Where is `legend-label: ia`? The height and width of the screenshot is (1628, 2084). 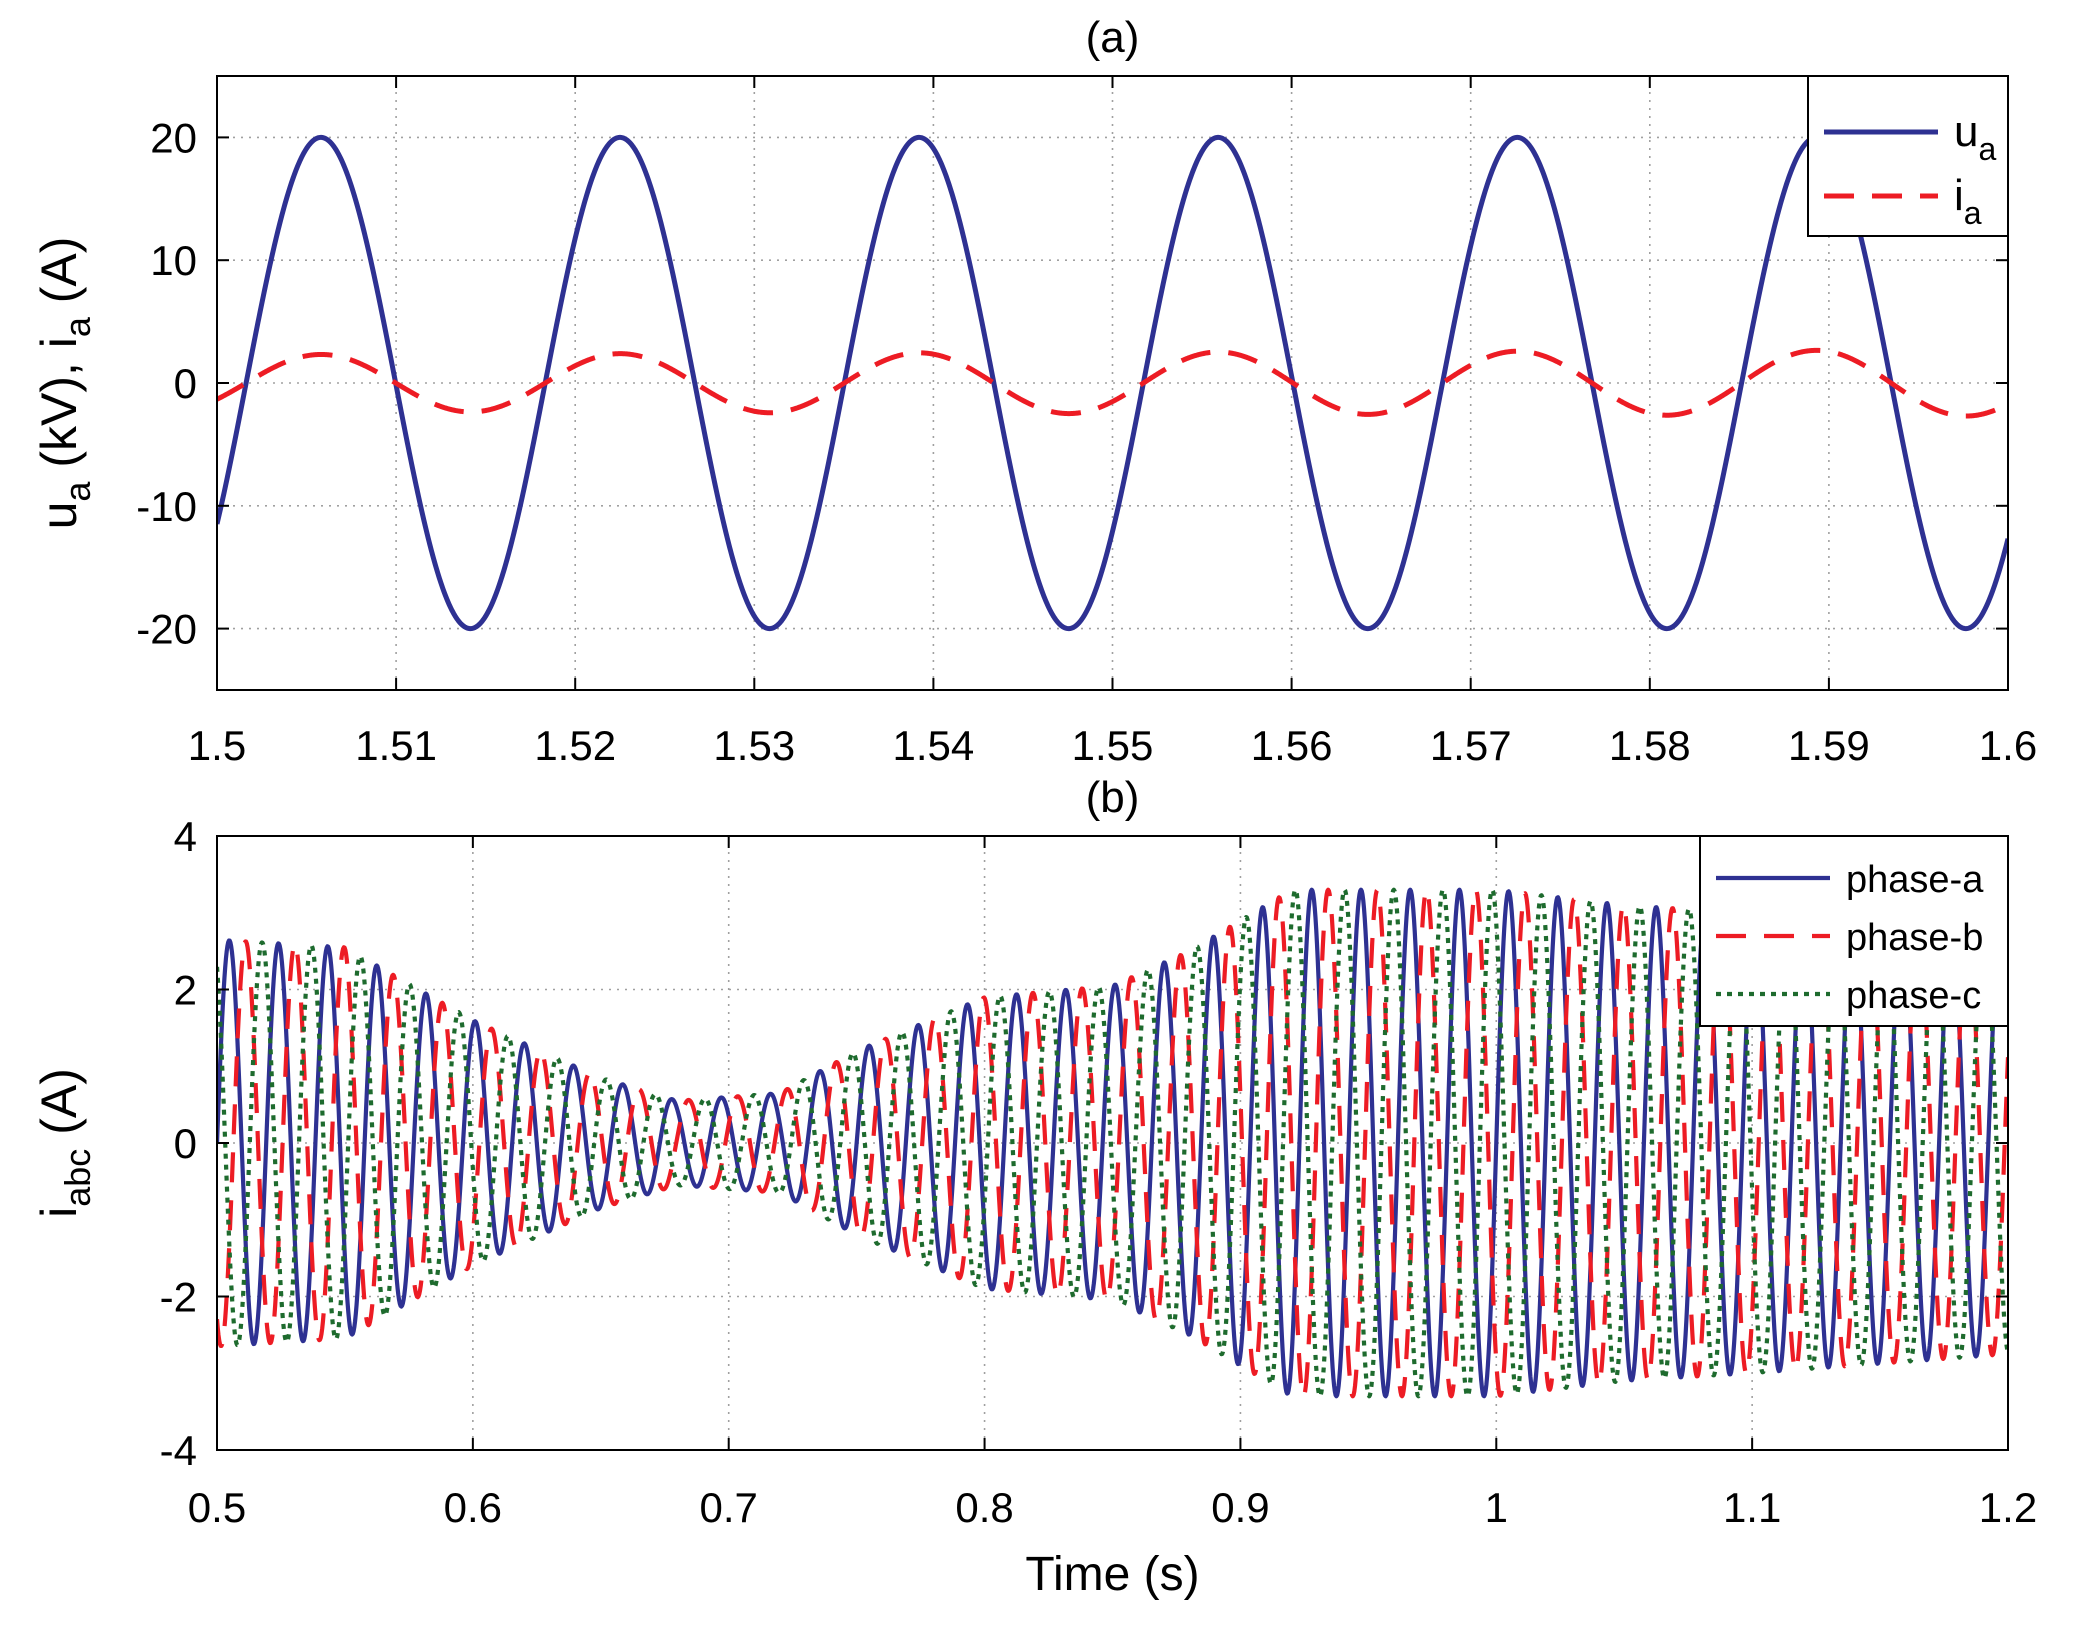 legend-label: ia is located at coordinates (1968, 201).